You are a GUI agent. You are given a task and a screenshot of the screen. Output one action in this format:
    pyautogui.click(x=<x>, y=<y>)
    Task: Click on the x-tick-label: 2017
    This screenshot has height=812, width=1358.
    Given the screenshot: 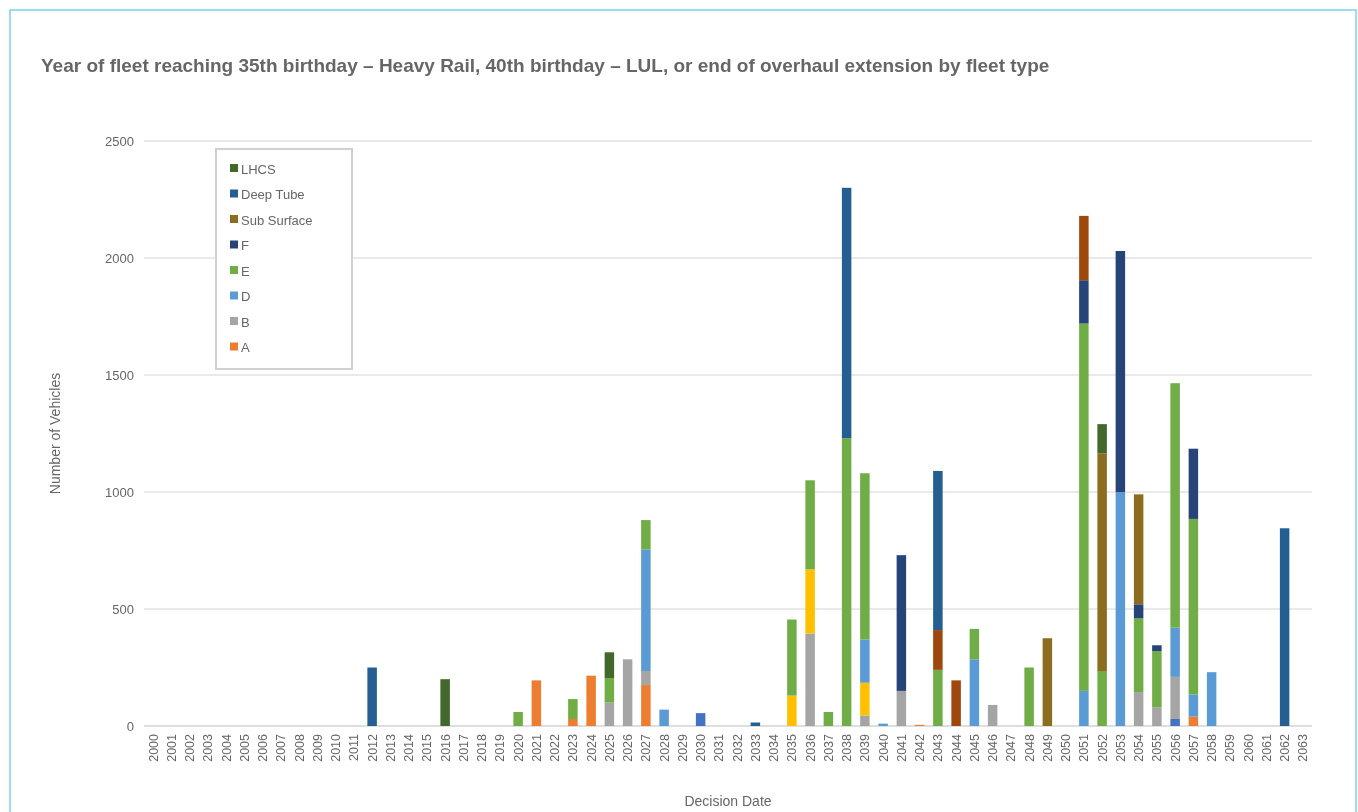 What is the action you would take?
    pyautogui.click(x=463, y=747)
    